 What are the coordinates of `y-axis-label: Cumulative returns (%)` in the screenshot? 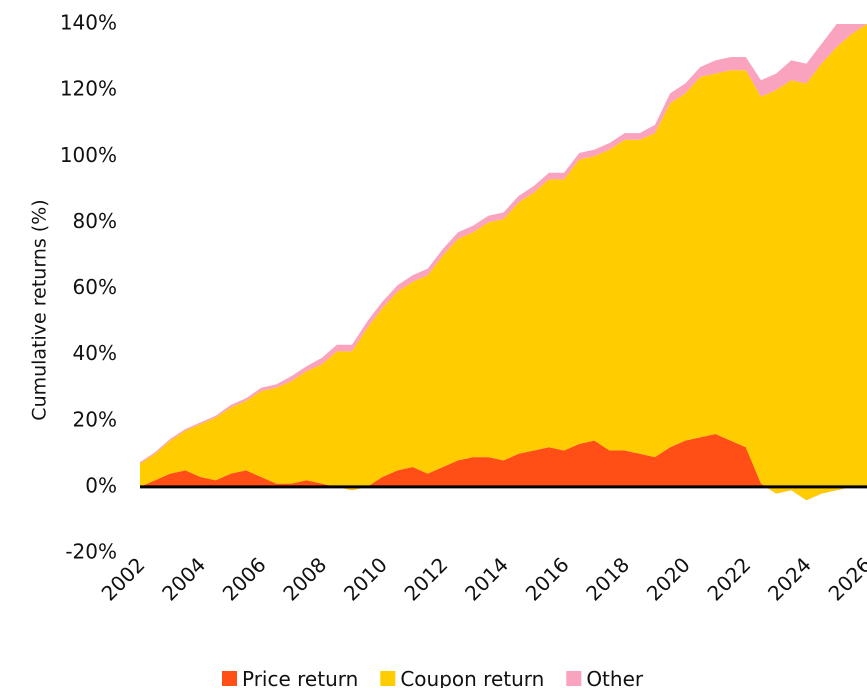 It's located at (40, 309).